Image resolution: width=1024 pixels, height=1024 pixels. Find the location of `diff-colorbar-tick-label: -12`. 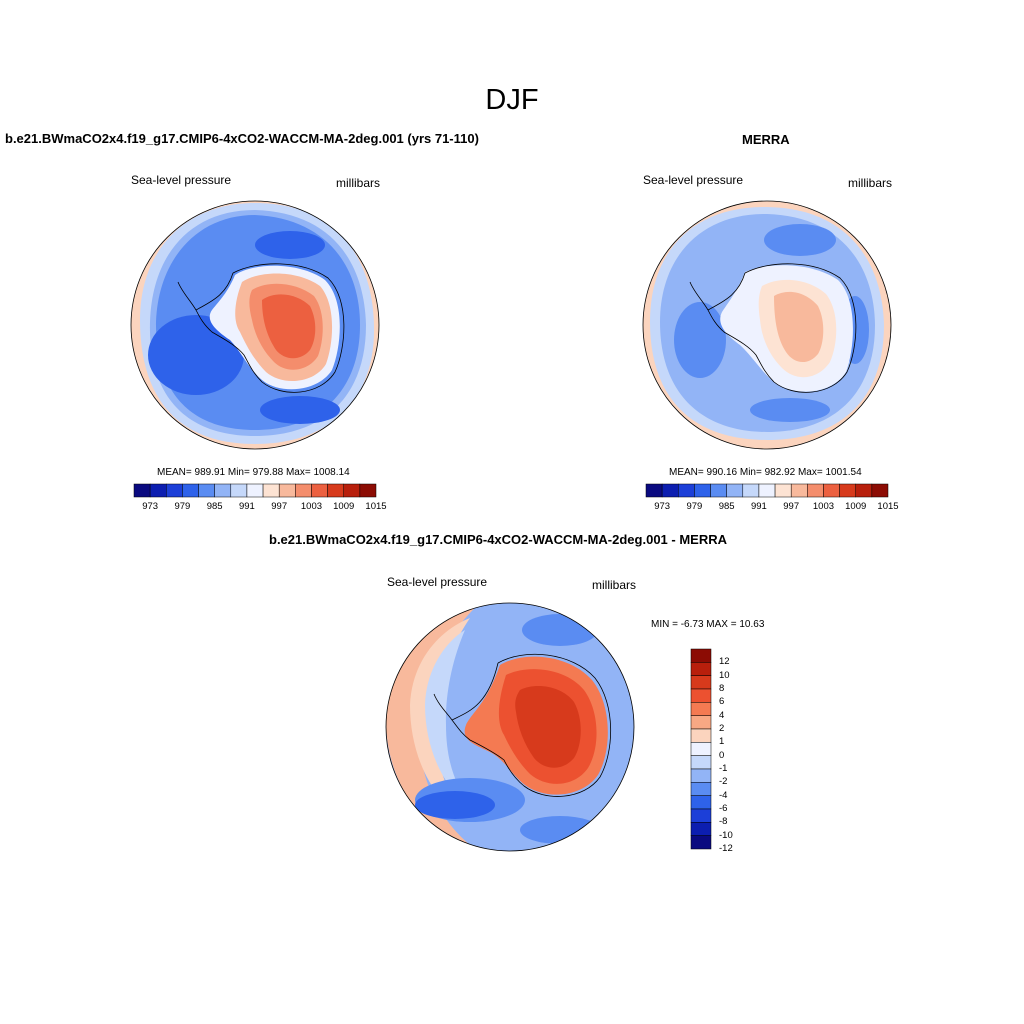

diff-colorbar-tick-label: -12 is located at coordinates (726, 848).